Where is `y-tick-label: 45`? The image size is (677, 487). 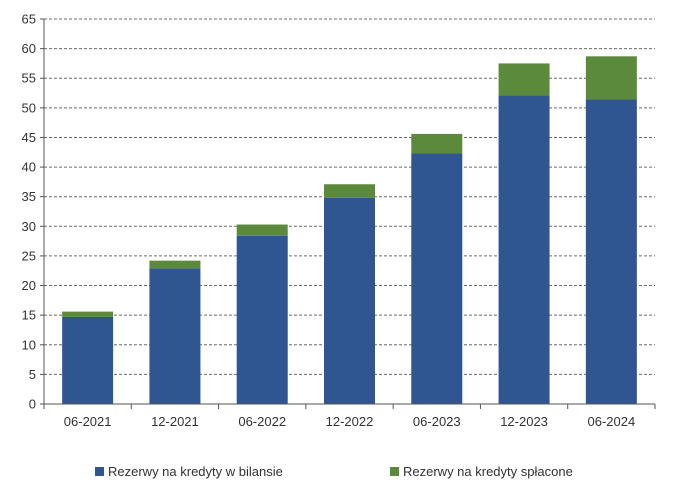
y-tick-label: 45 is located at coordinates (29, 137).